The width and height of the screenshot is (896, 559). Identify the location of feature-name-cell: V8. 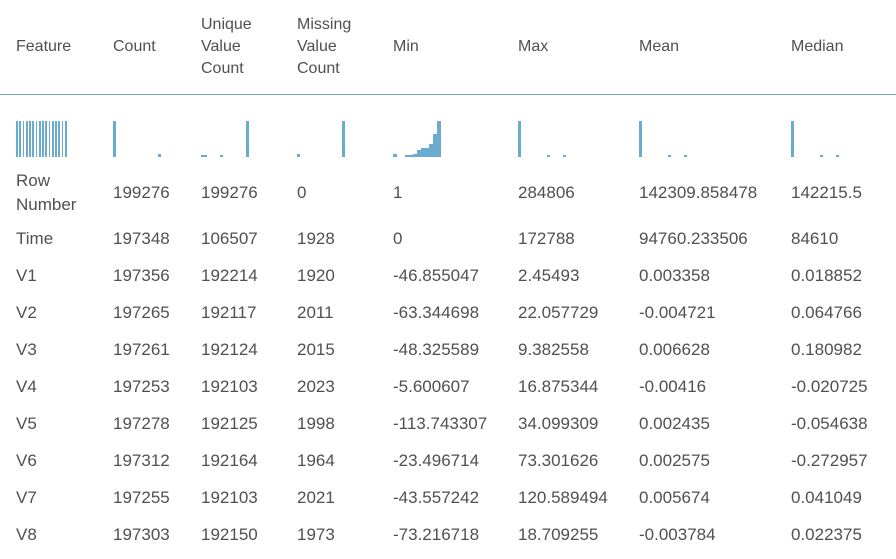
(26, 534).